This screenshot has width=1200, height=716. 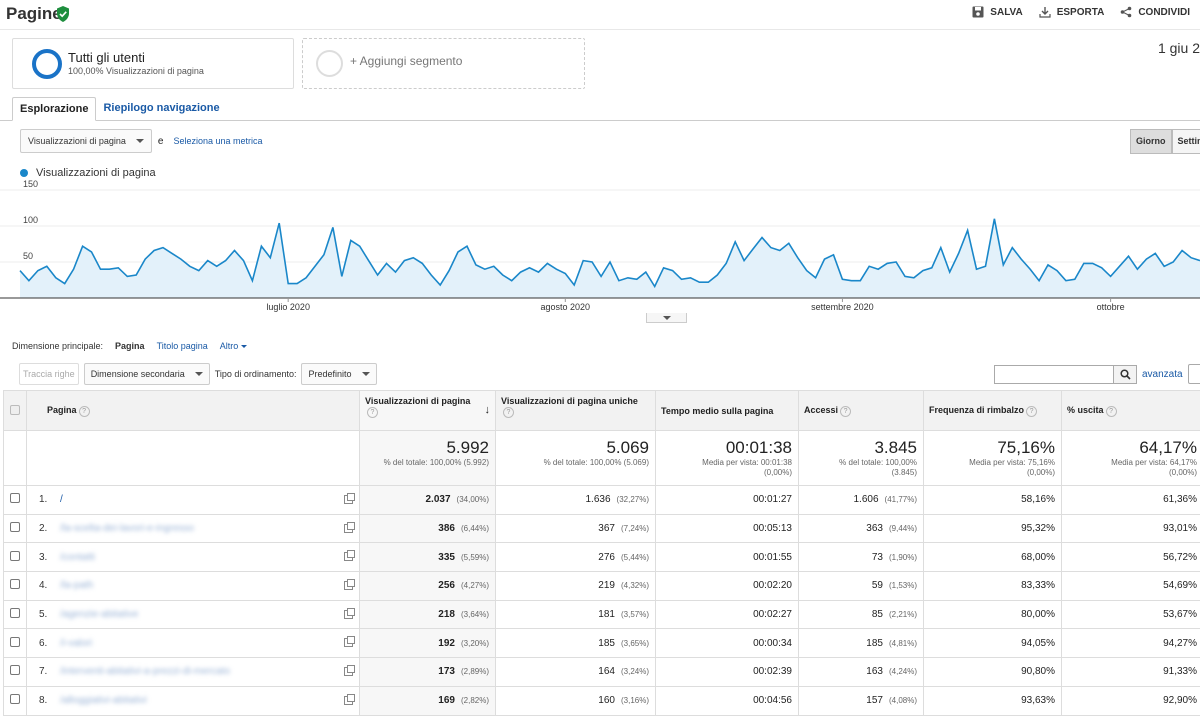 What do you see at coordinates (1179, 48) in the screenshot?
I see `date-range-picker: 1 giu 2` at bounding box center [1179, 48].